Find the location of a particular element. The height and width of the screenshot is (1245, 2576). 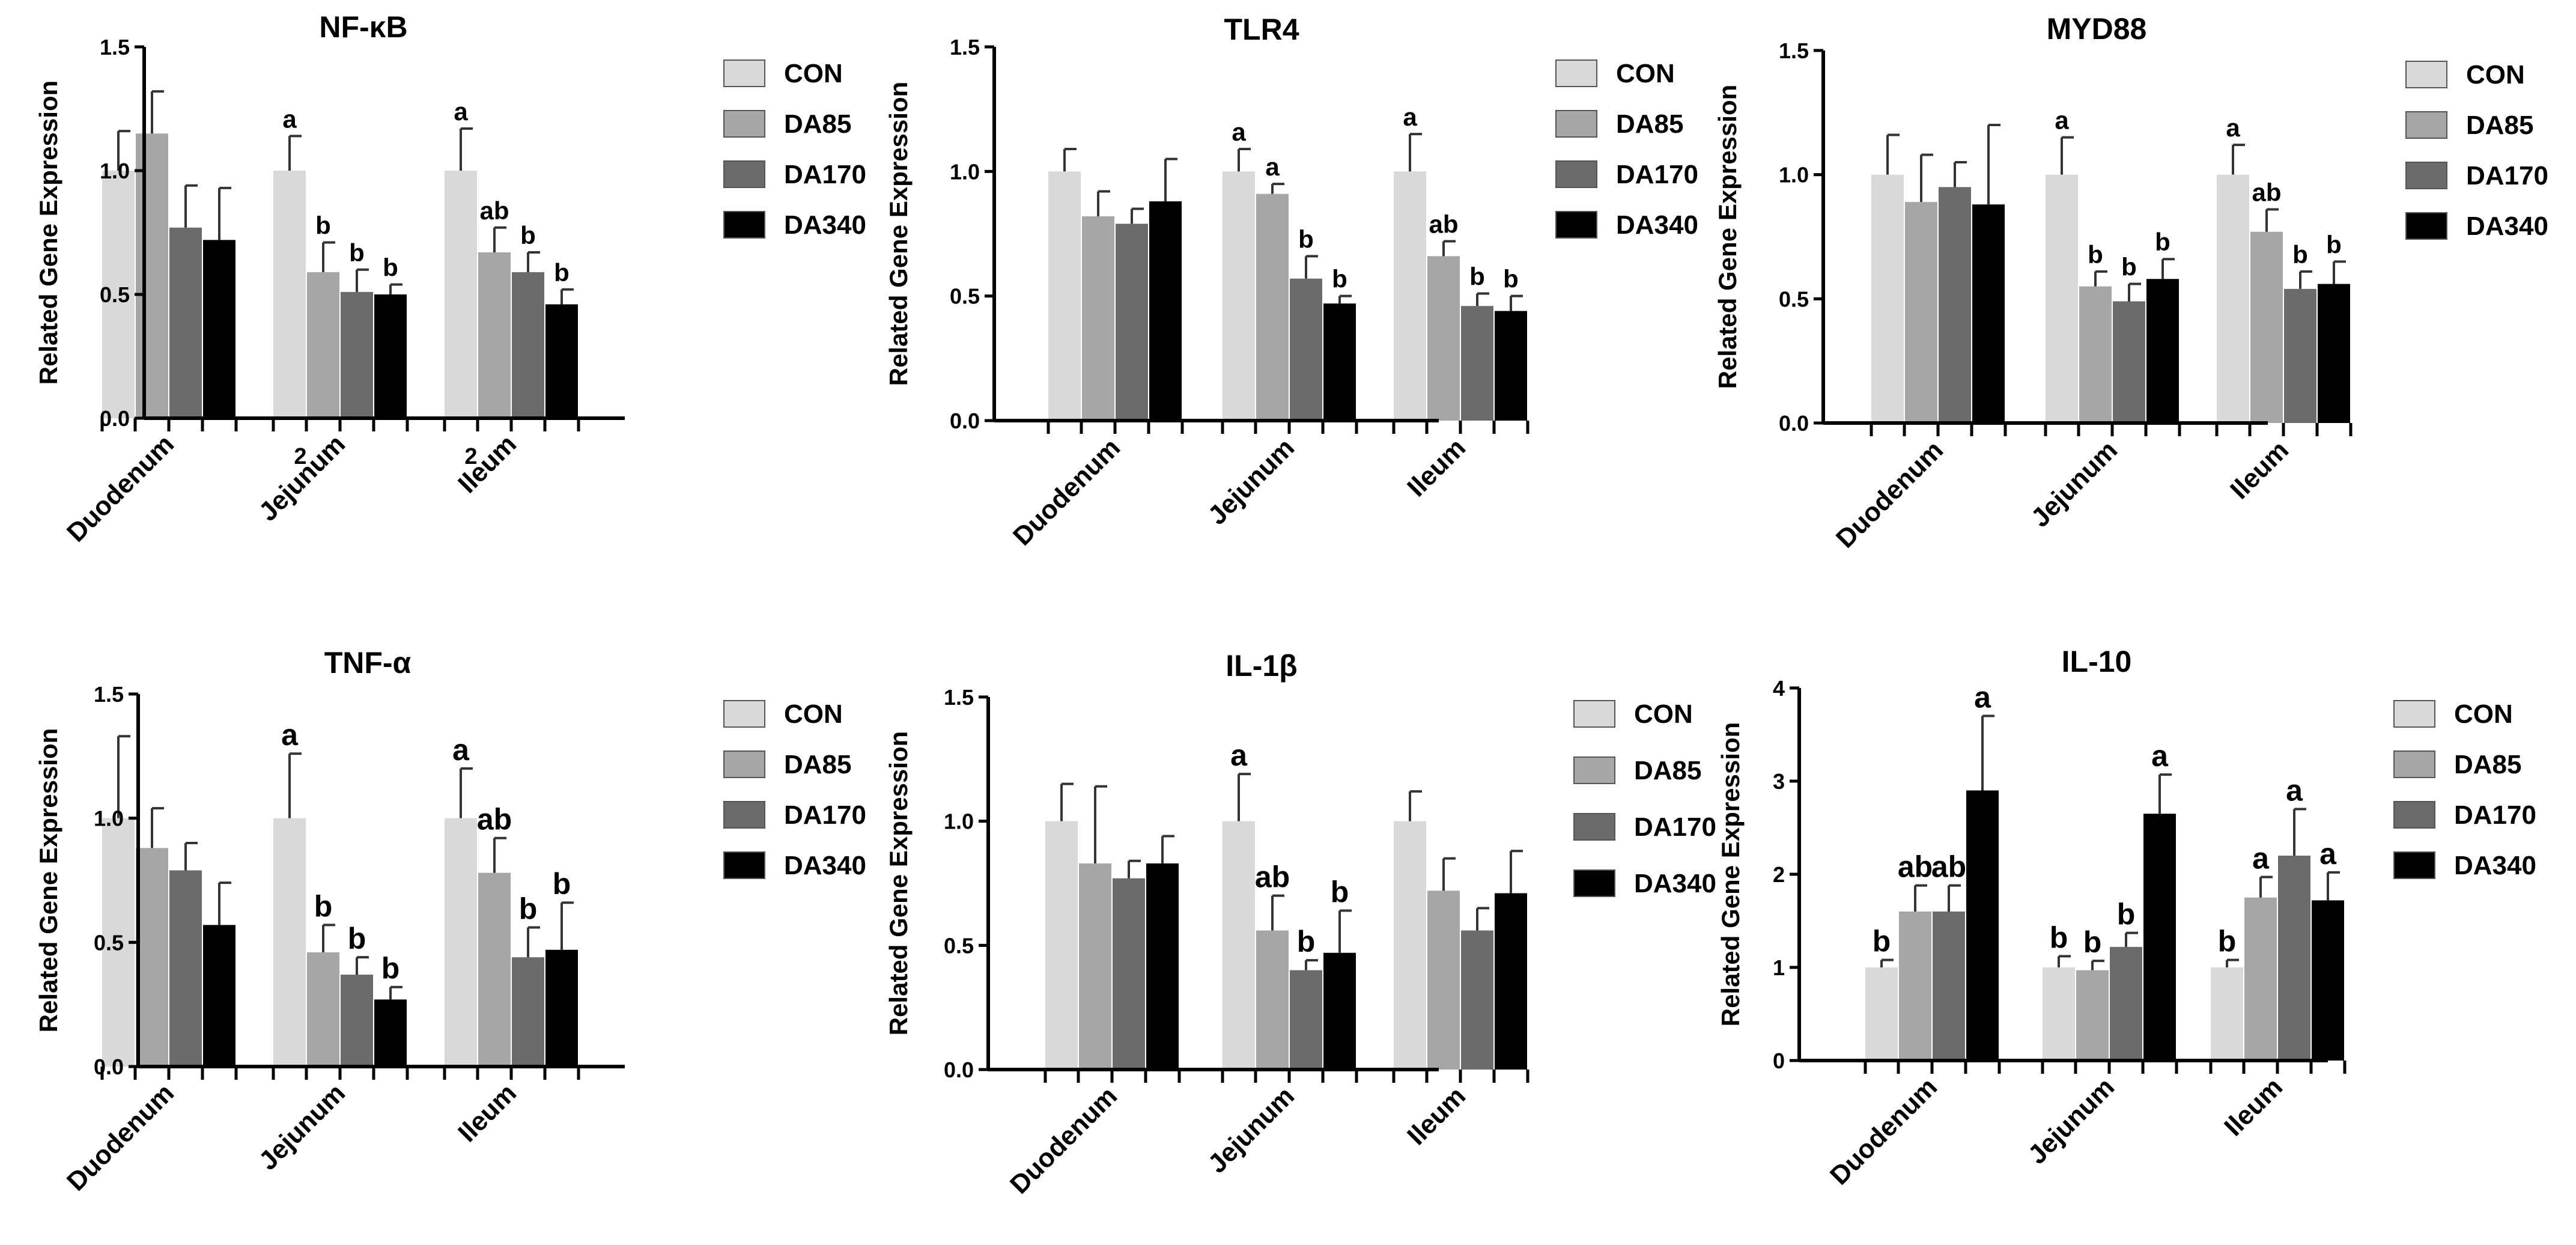

bar-da85-duodenum is located at coordinates (1098, 318).